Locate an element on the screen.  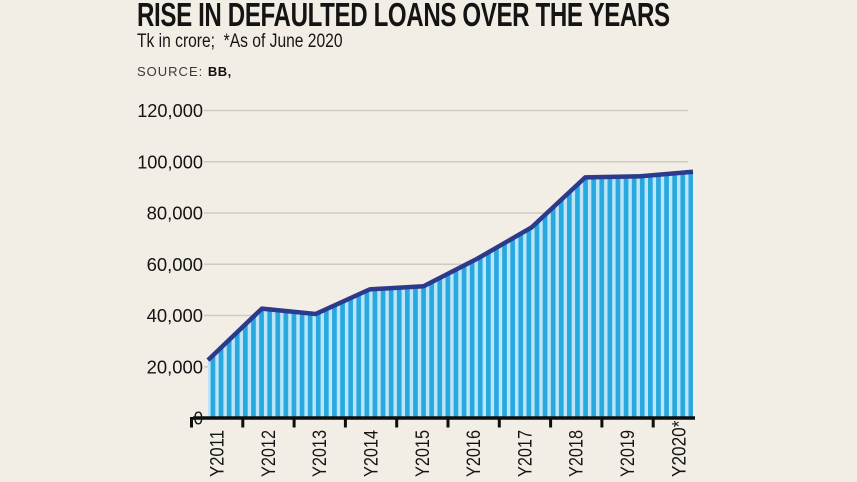
x-tick-label: Y2015 is located at coordinates (423, 453).